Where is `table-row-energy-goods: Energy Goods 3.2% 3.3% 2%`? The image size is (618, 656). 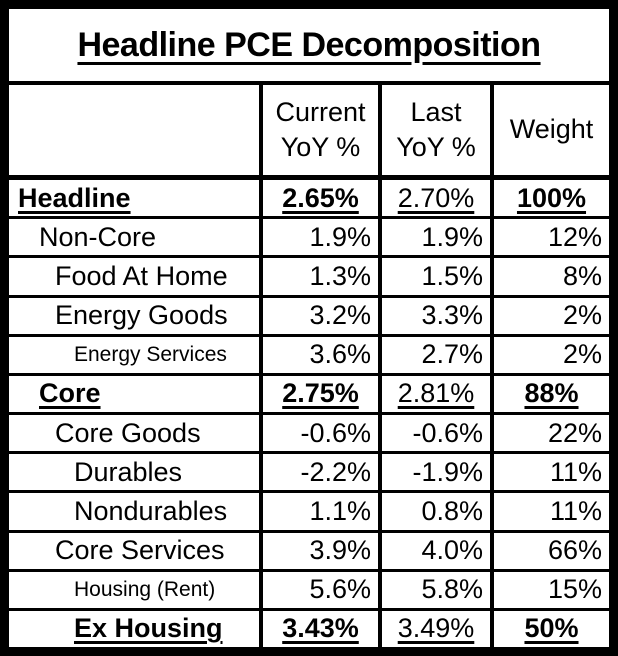 table-row-energy-goods: Energy Goods 3.2% 3.3% 2% is located at coordinates (309, 314).